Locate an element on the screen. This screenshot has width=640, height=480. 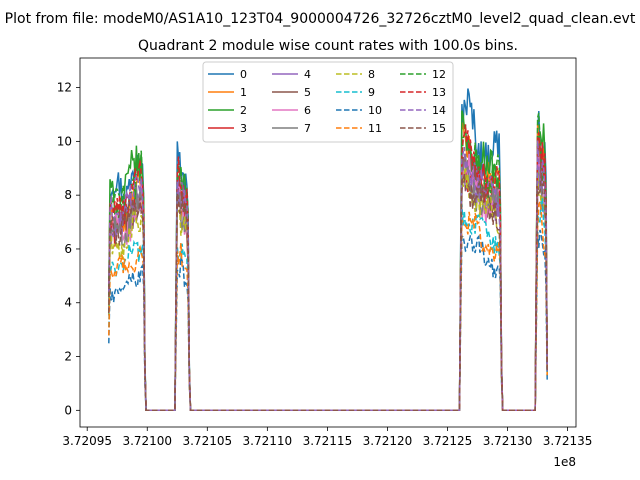
x-tick-label: 3.72120 is located at coordinates (388, 441).